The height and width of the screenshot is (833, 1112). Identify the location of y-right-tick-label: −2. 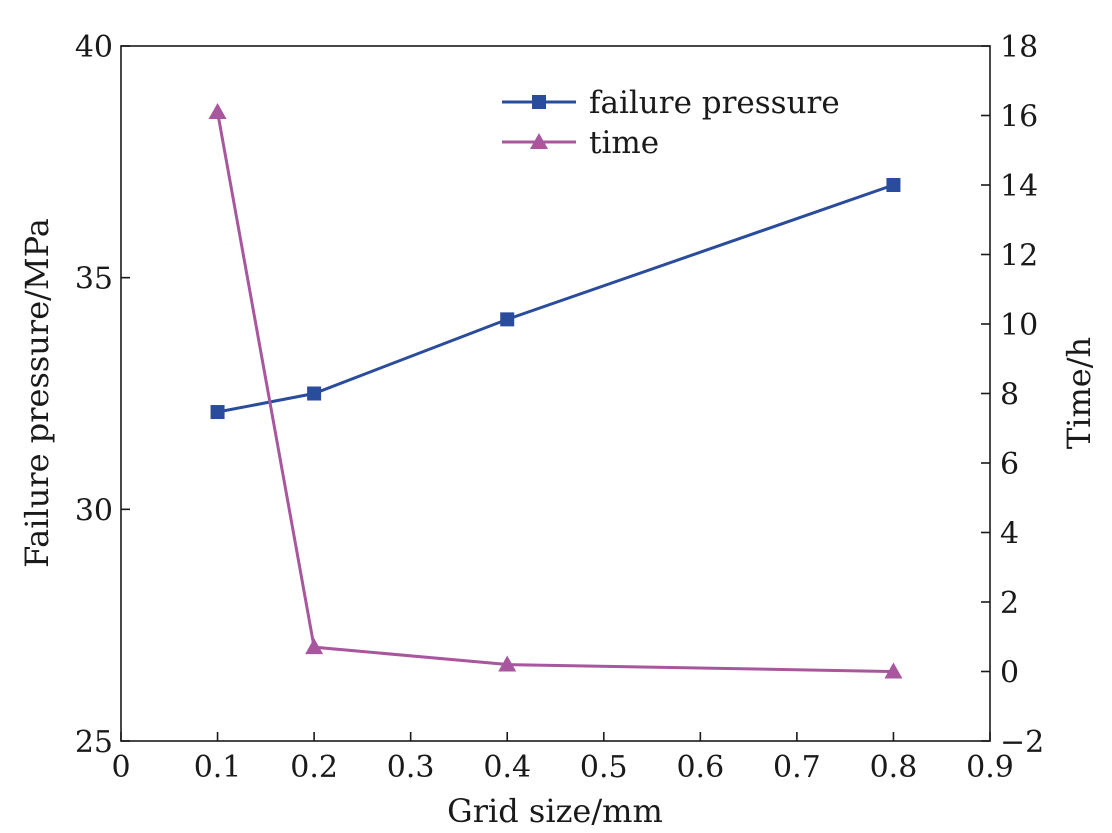
(1022, 742).